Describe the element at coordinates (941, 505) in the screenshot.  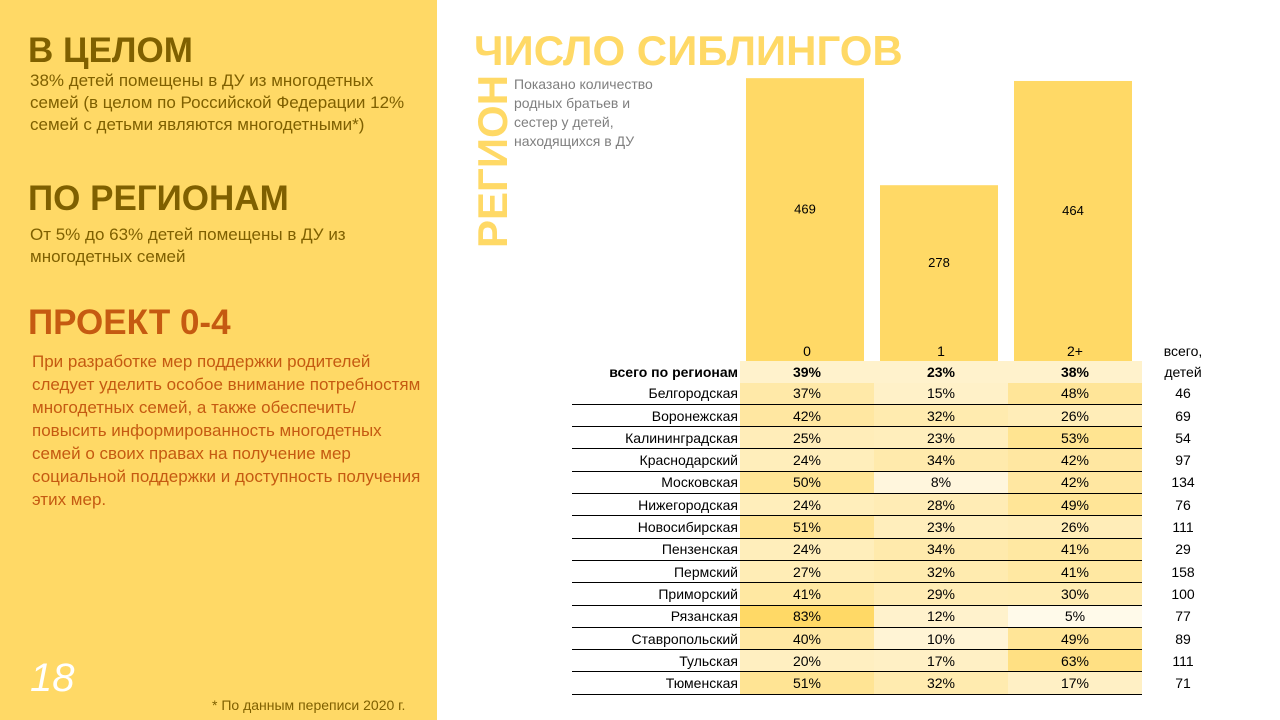
I see `percent-cell: 28%` at that location.